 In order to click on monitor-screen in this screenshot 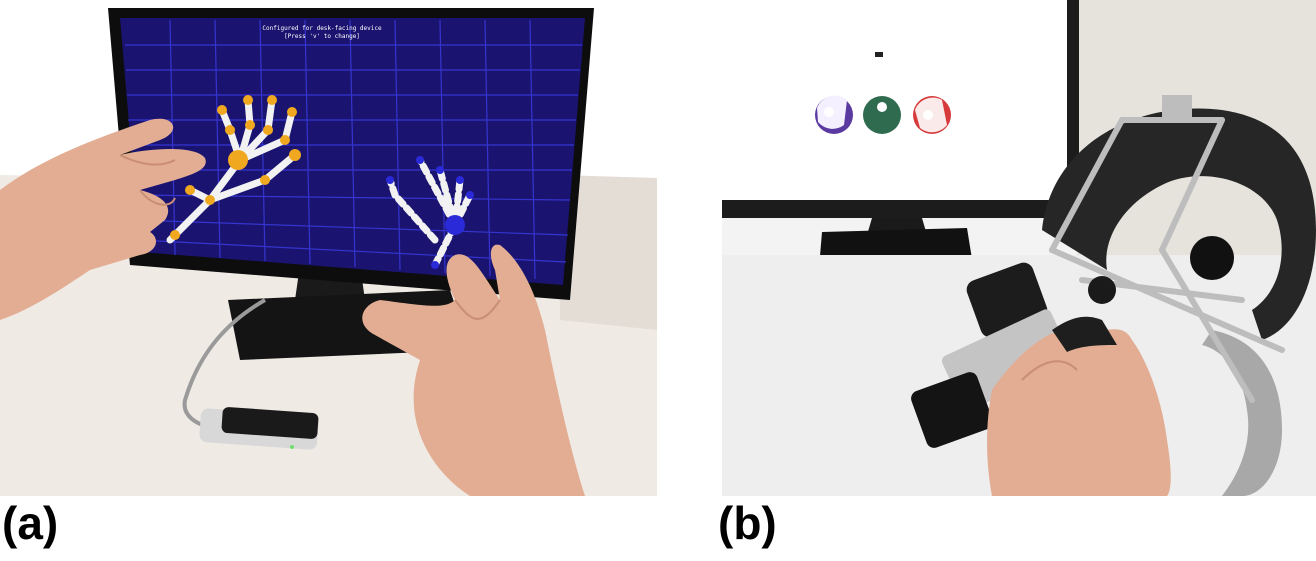, I will do `click(894, 100)`.